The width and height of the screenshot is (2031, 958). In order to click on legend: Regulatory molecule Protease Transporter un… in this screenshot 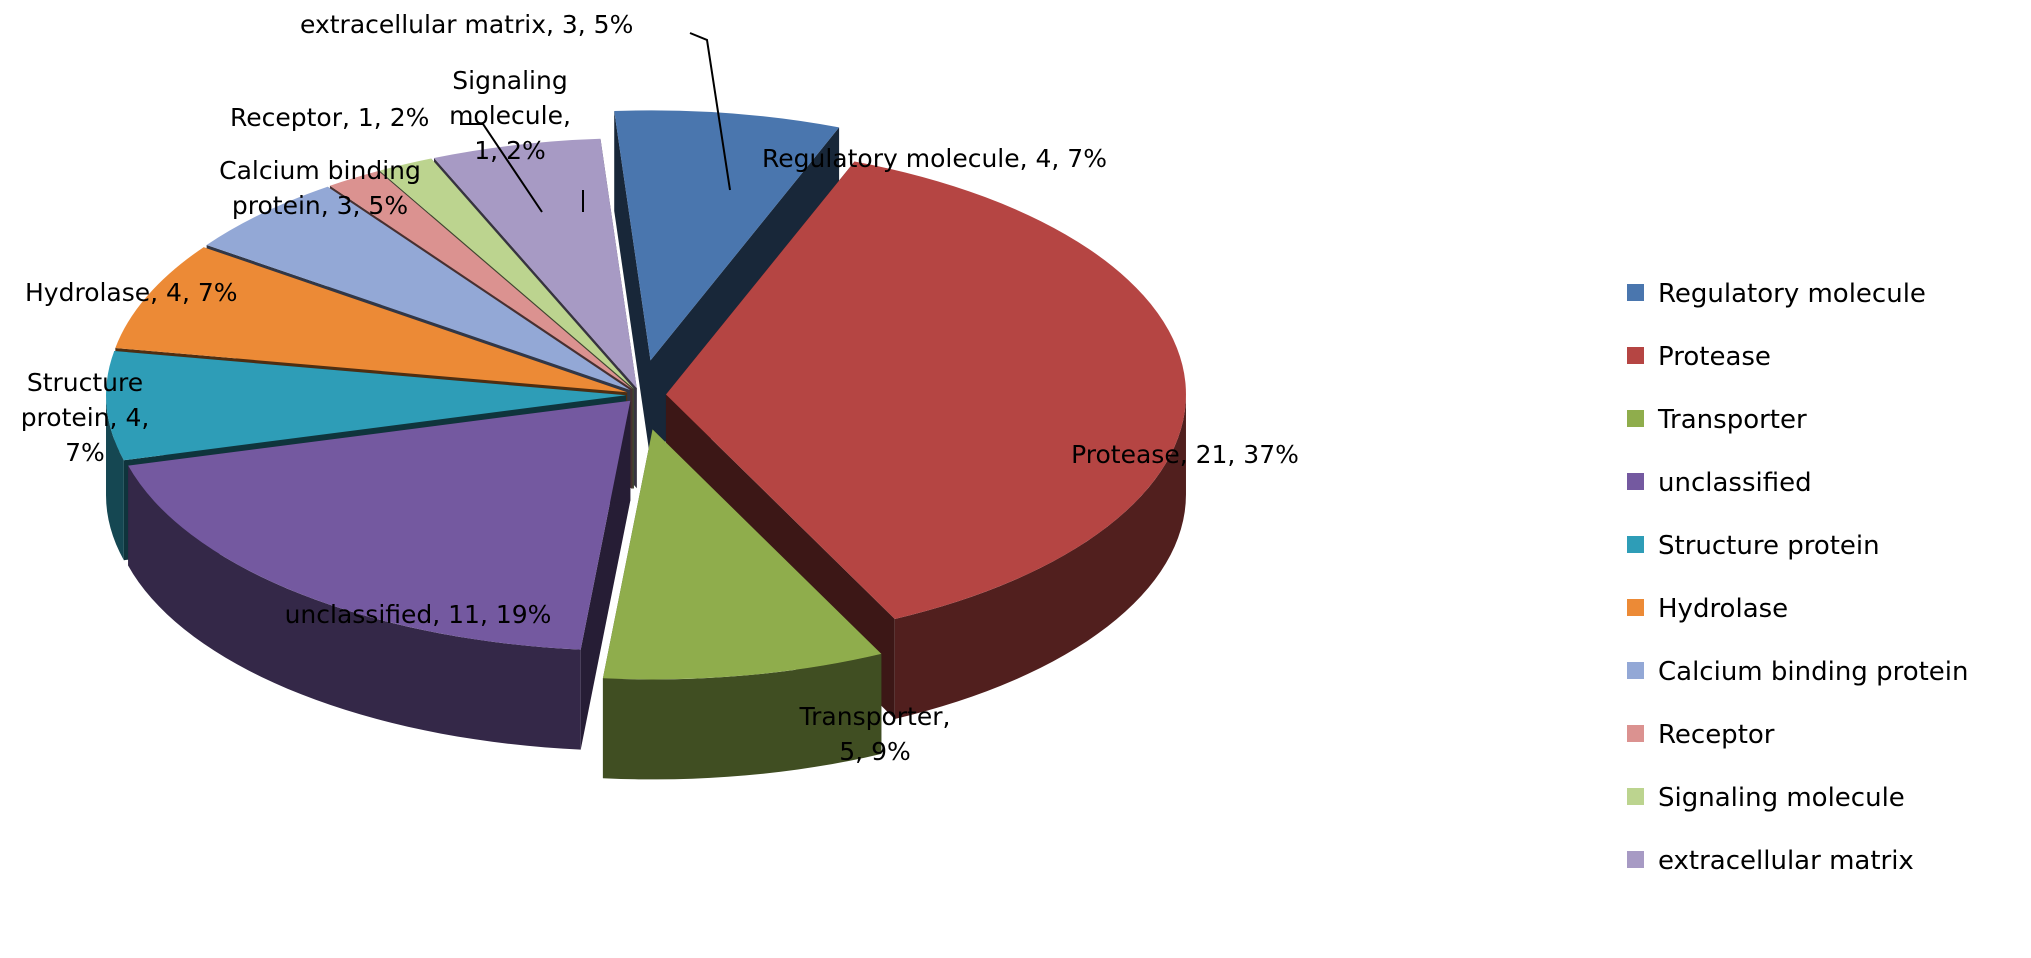, I will do `click(1798, 577)`.